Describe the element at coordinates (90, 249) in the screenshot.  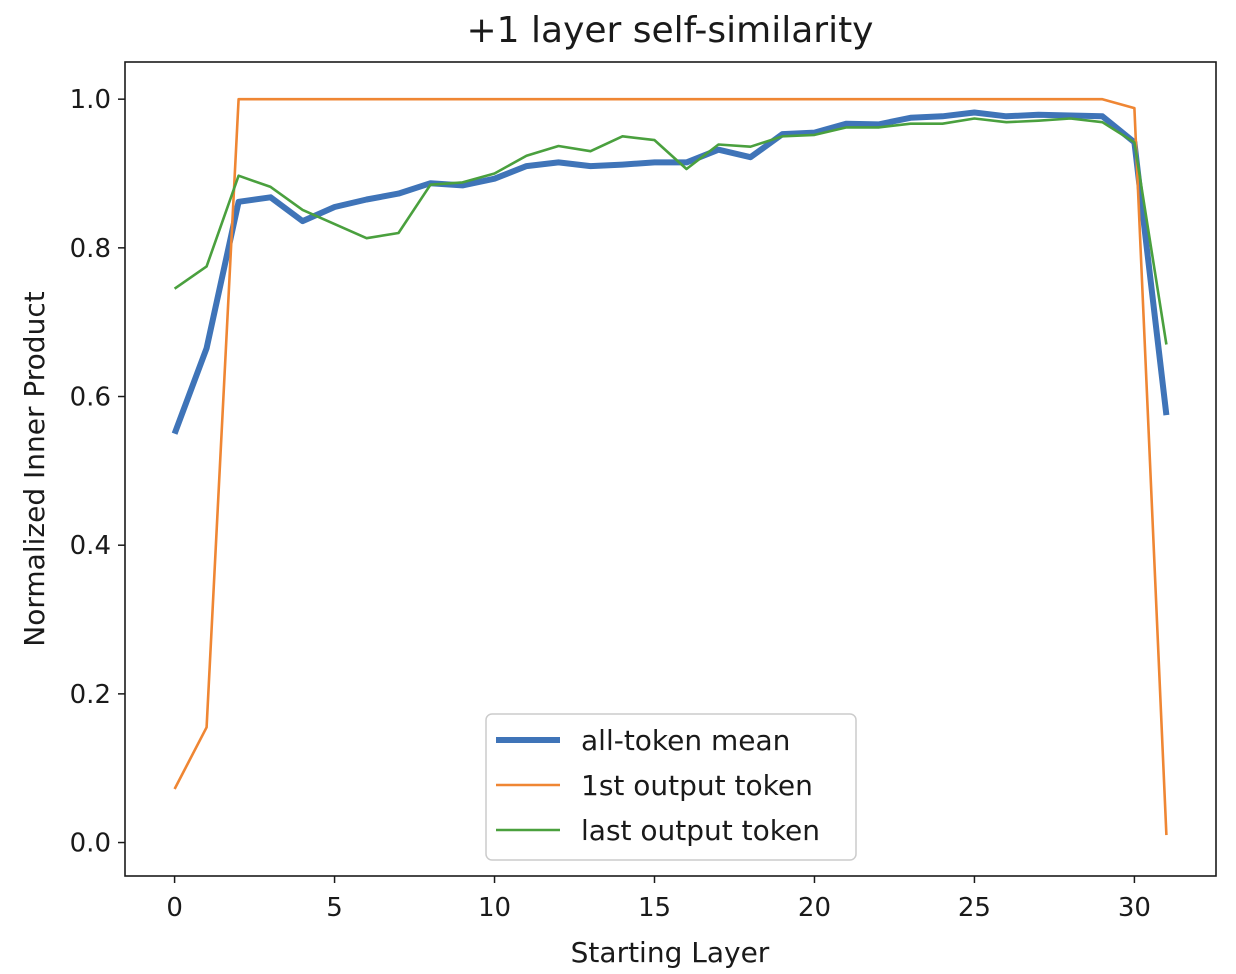
I see `y-tick-label: 0.8` at that location.